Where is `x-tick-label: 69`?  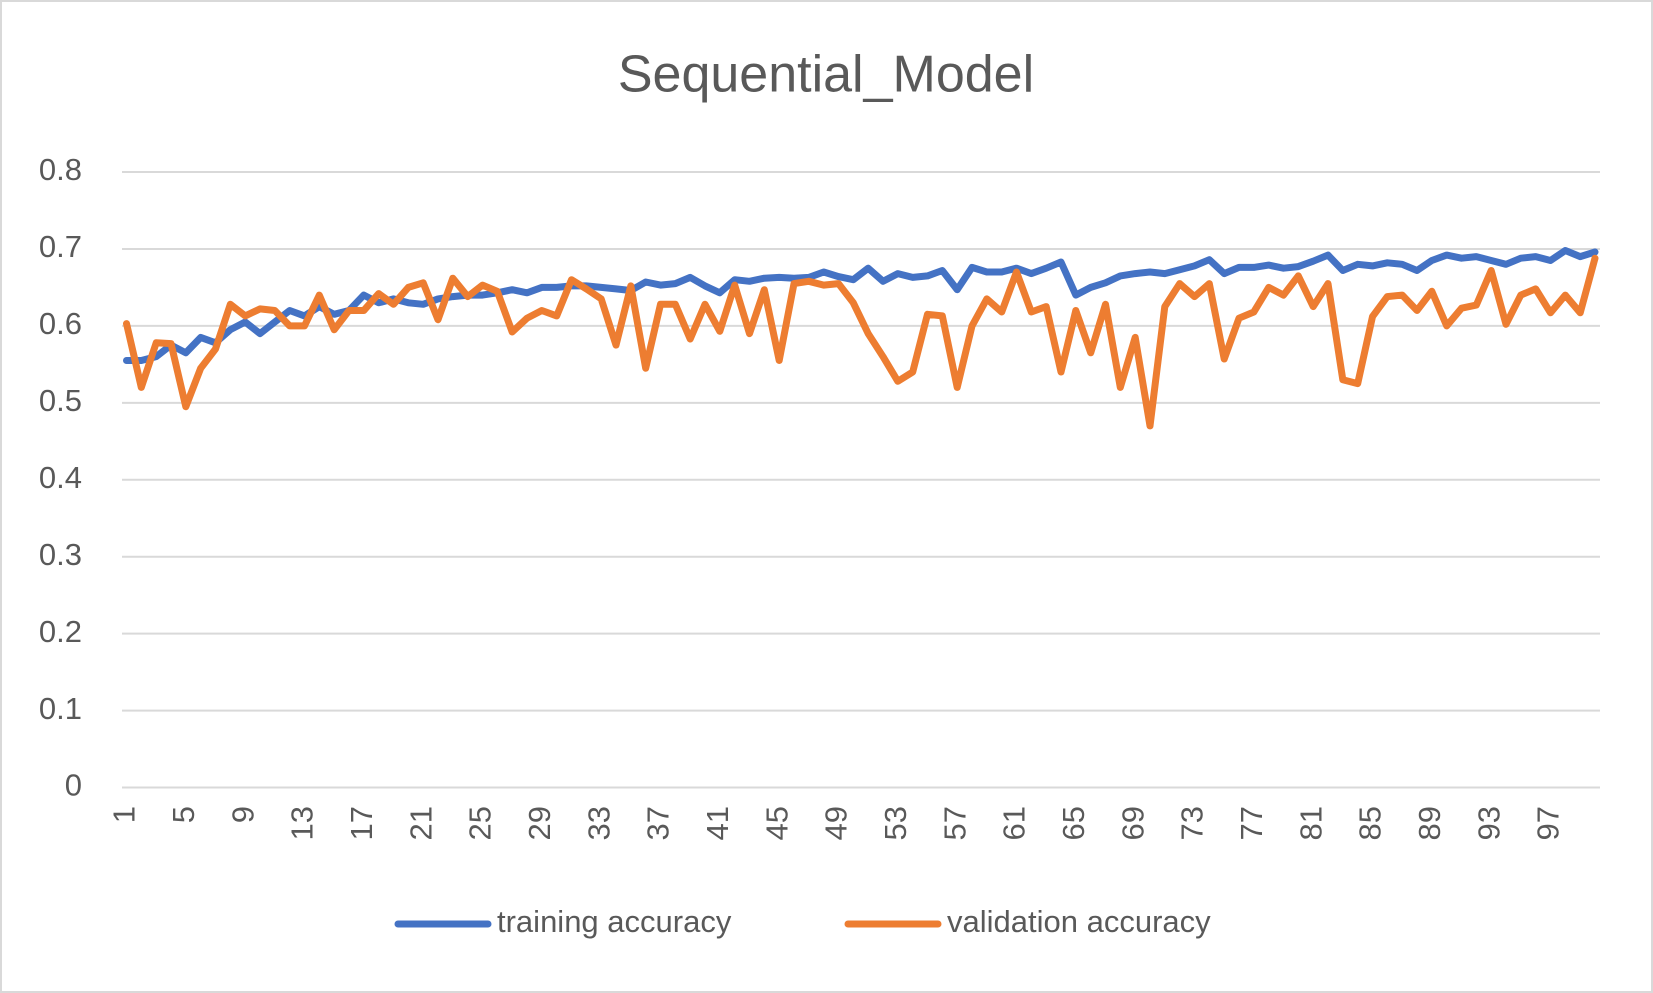
x-tick-label: 69 is located at coordinates (1132, 823).